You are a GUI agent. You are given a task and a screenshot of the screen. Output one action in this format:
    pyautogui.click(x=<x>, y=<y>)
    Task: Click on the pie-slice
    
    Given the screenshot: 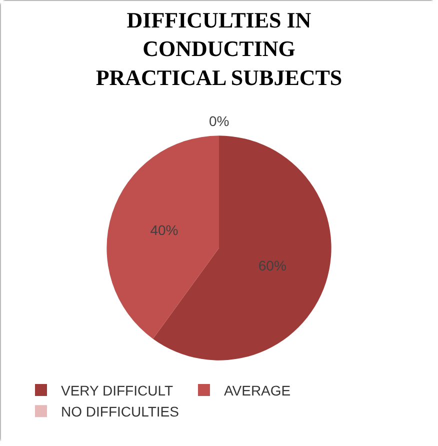 What is the action you would take?
    pyautogui.click(x=162, y=237)
    